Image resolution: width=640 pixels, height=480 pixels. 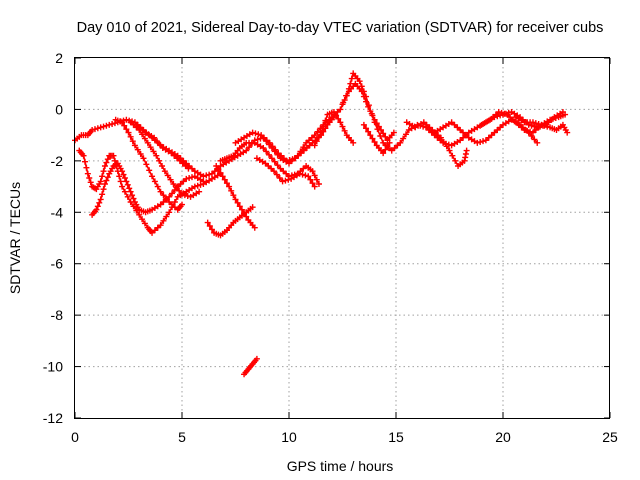 What do you see at coordinates (610, 437) in the screenshot?
I see `x-tick-label: 25` at bounding box center [610, 437].